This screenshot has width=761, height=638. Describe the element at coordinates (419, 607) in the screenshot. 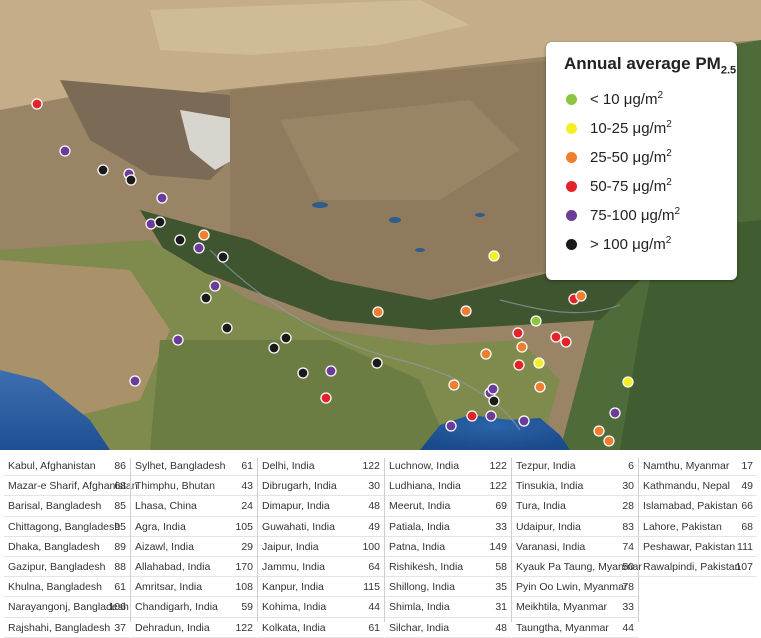

I see `city-name: Shimla, India` at that location.